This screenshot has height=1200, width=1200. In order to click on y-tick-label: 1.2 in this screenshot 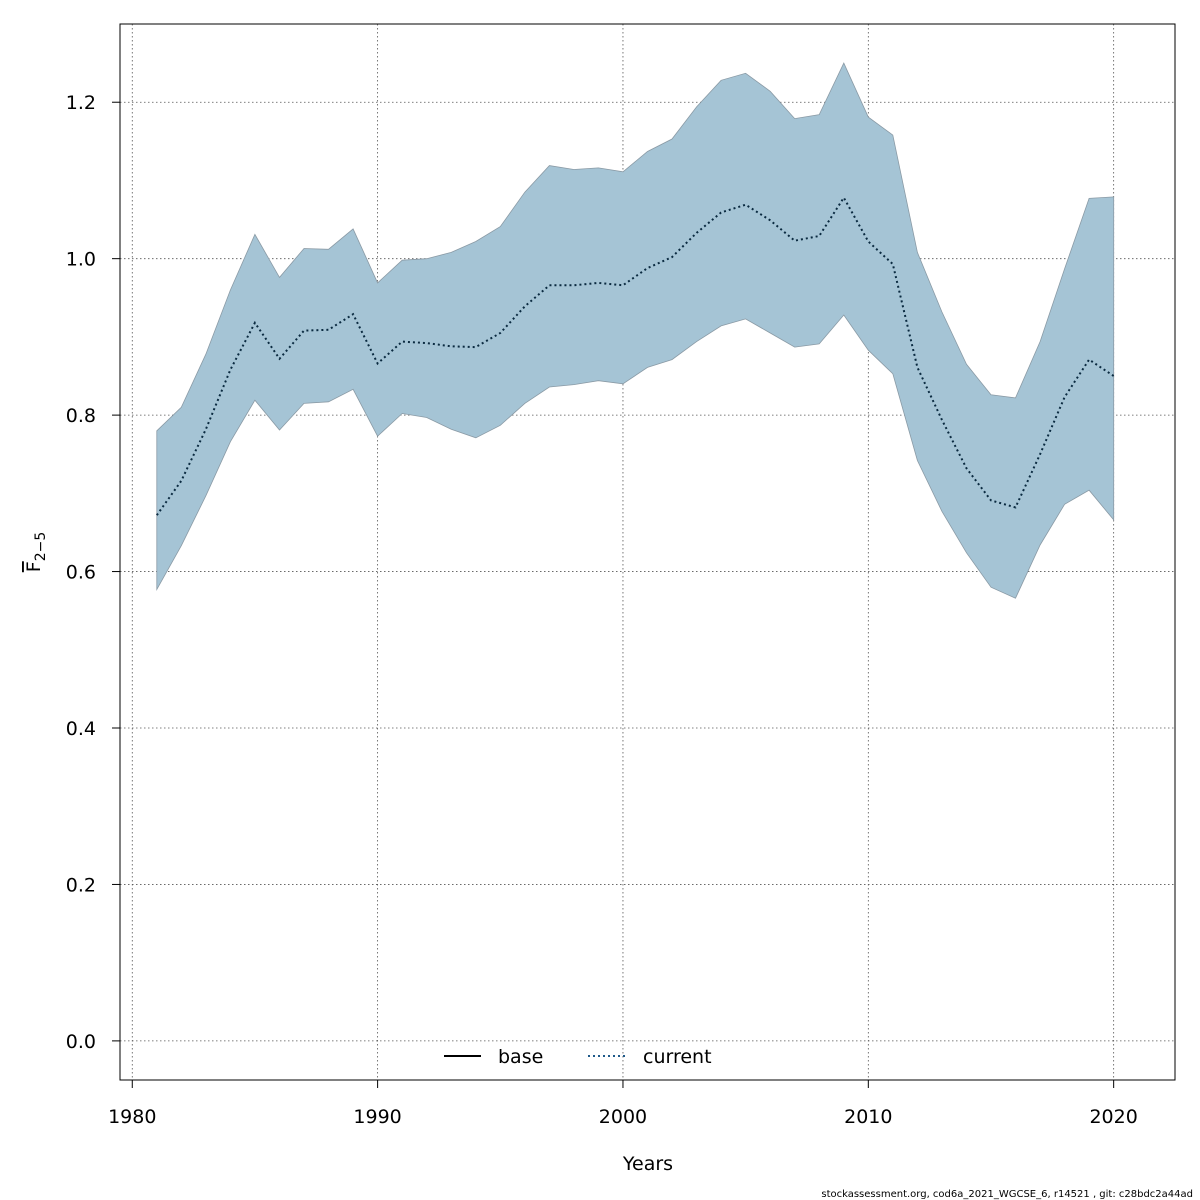, I will do `click(81, 103)`.